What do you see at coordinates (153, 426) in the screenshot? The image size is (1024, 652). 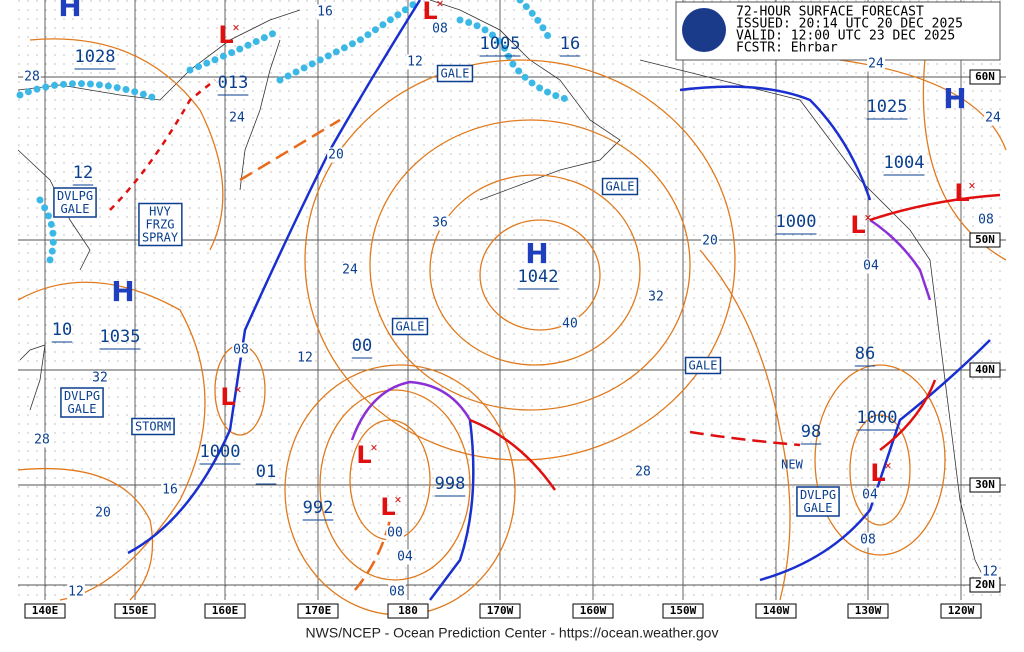 I see `warning-label: STORM` at bounding box center [153, 426].